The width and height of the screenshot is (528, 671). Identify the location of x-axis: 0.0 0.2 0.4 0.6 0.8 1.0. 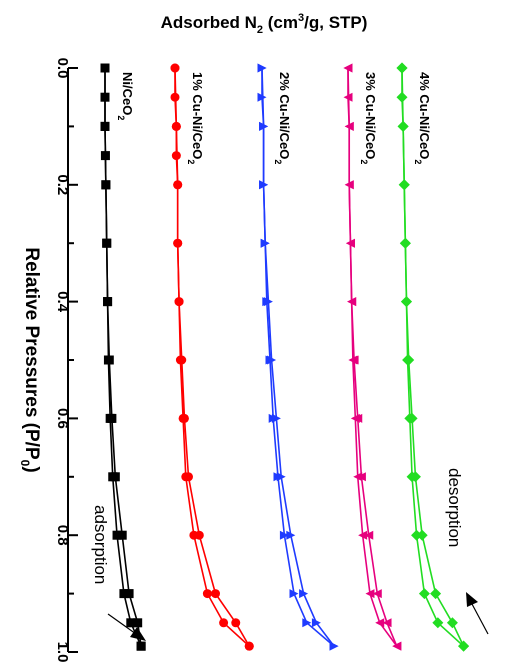
(66, 360).